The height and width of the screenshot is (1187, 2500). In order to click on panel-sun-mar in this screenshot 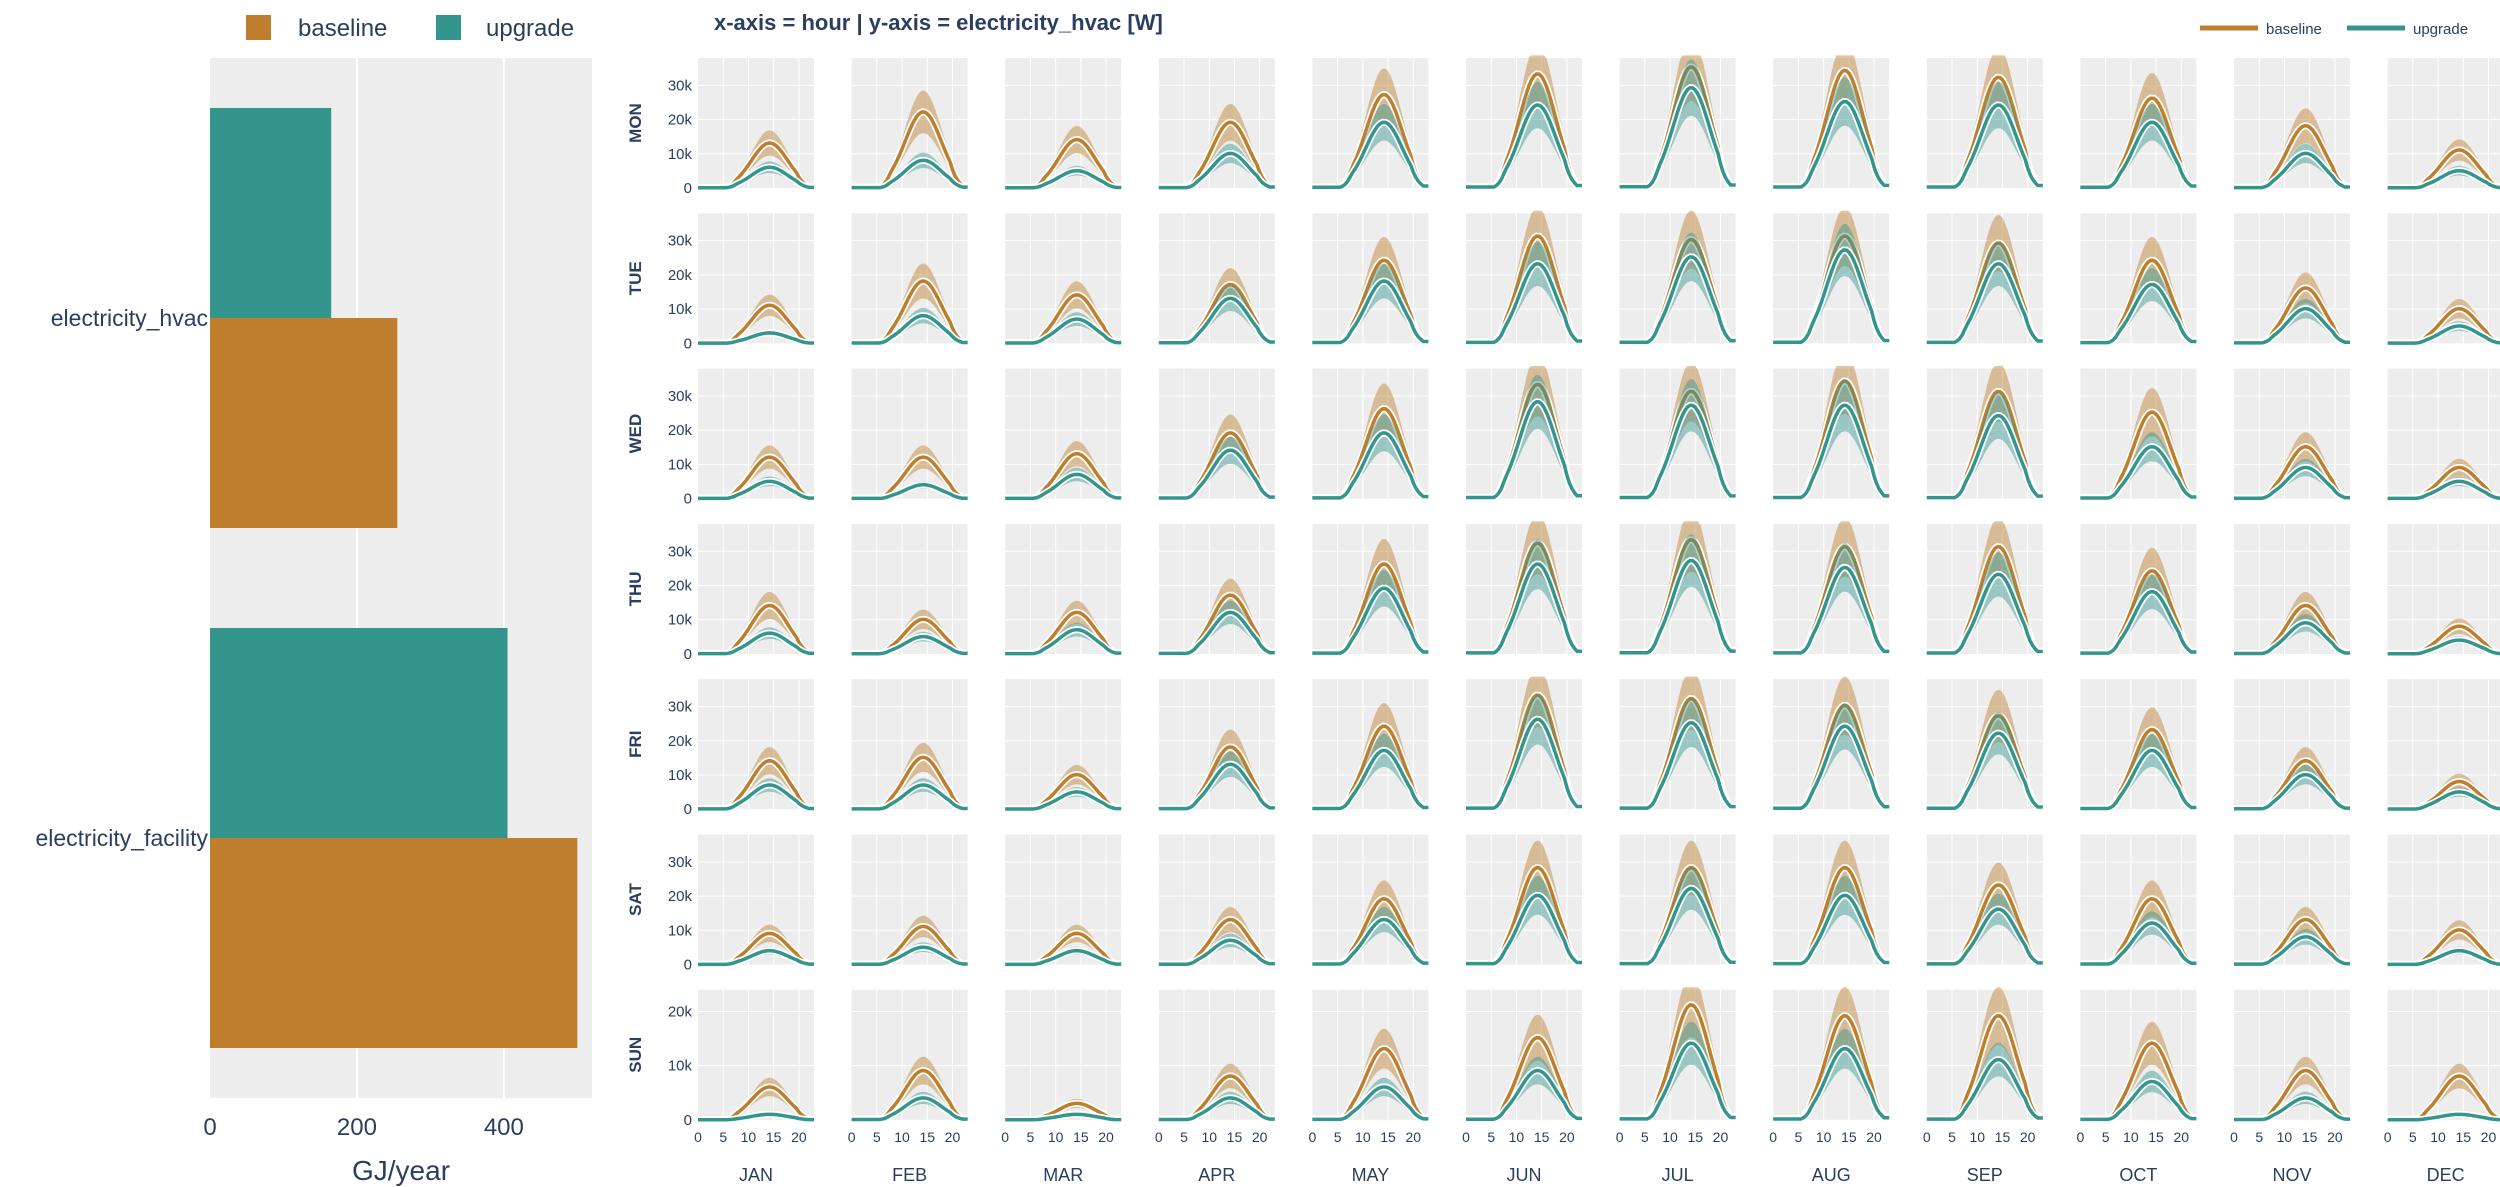, I will do `click(1063, 1056)`.